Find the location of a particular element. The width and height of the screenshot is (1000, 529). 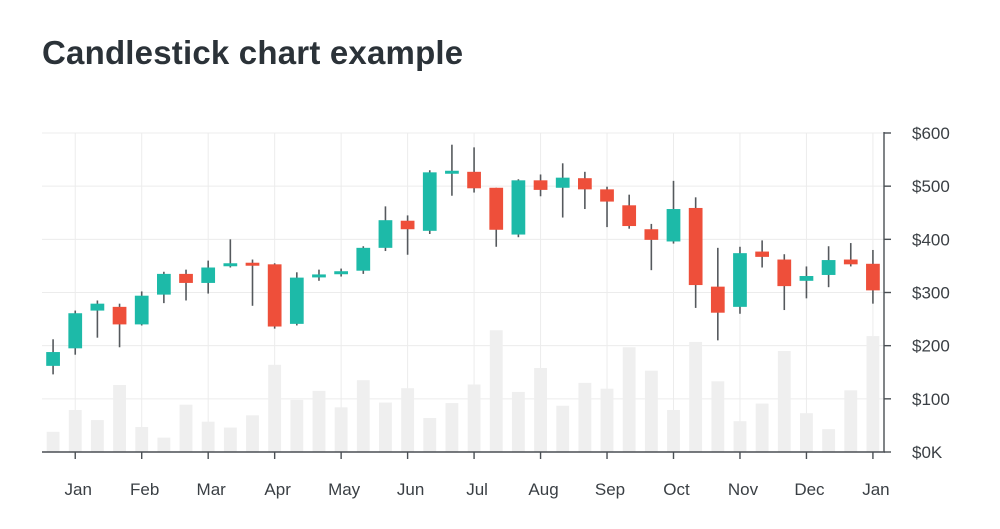

y-tick-label: $400 is located at coordinates (931, 239).